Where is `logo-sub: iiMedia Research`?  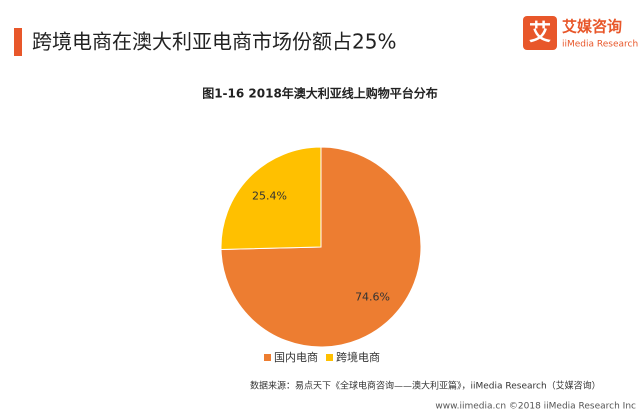
logo-sub: iiMedia Research is located at coordinates (600, 45).